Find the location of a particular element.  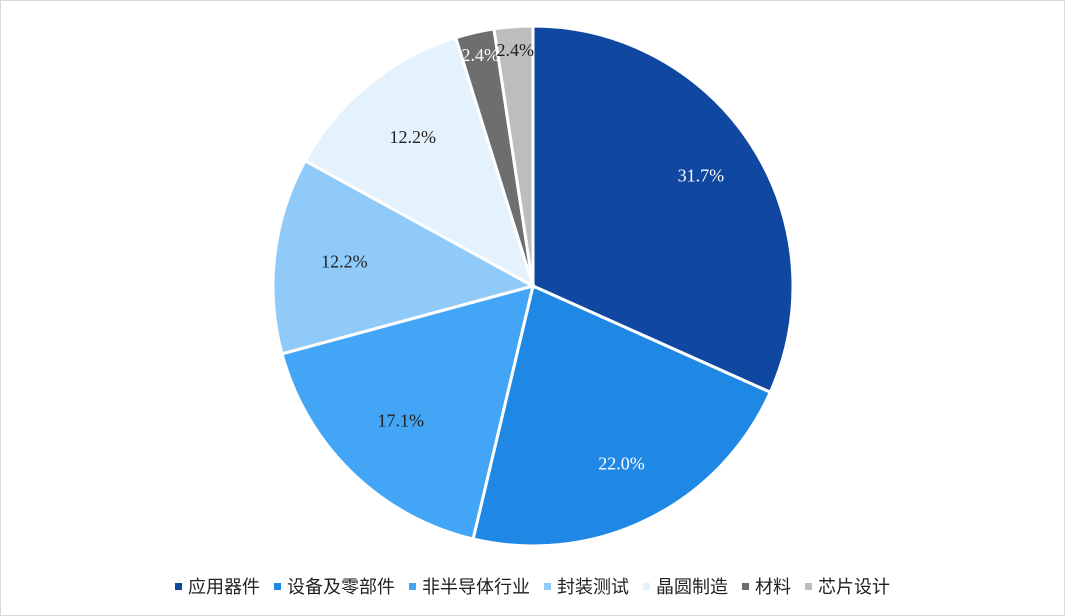

legend-label-4: 封装测试 is located at coordinates (593, 587).